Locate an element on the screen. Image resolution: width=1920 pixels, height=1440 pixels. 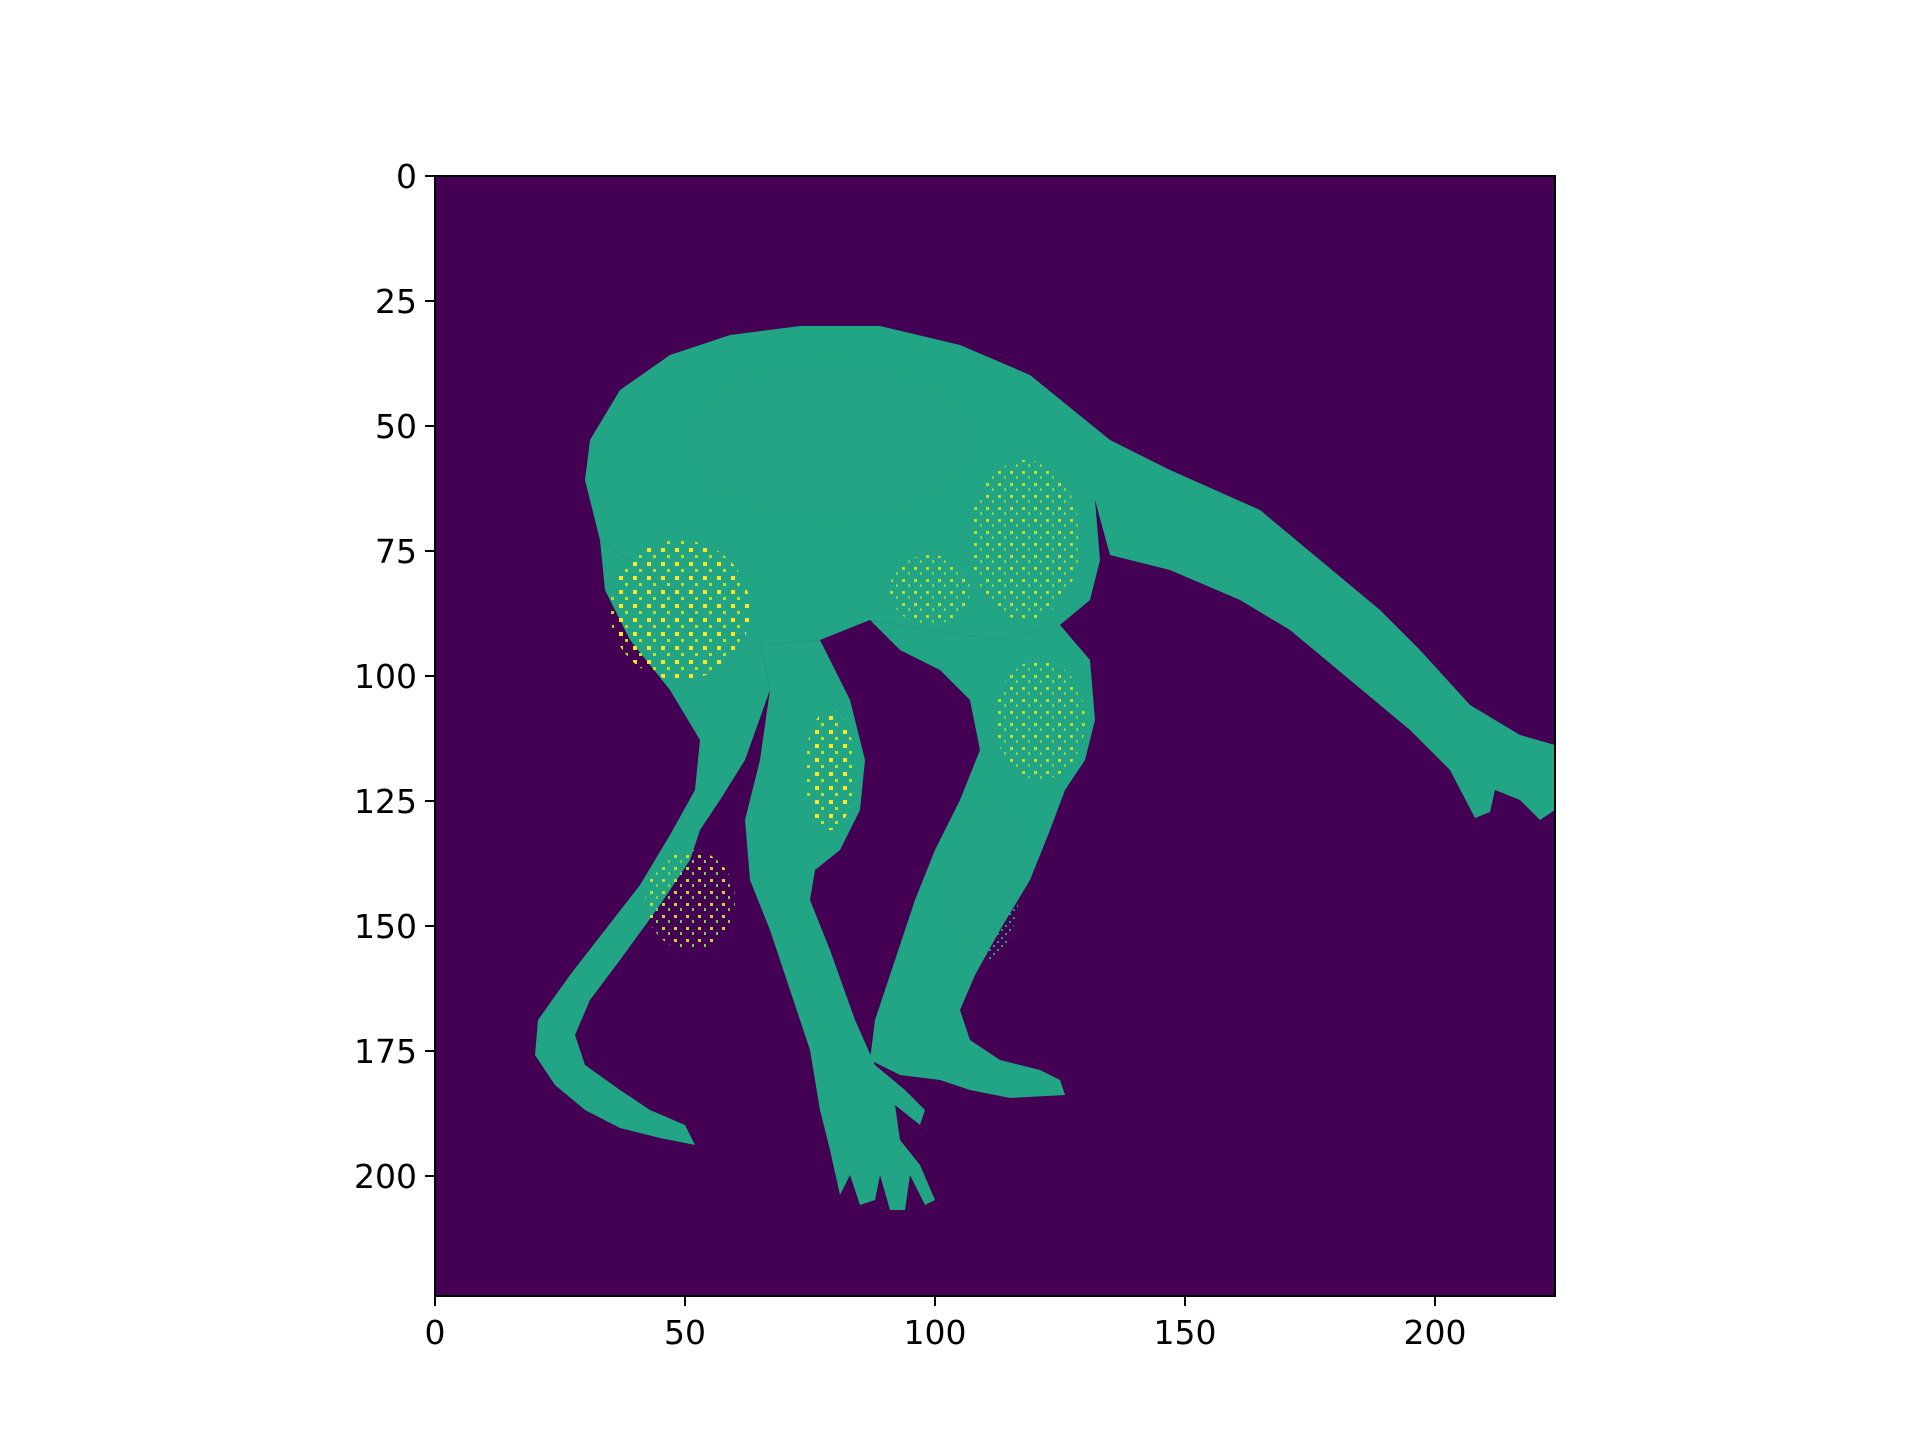
silhouette-left-leg is located at coordinates (652, 842).